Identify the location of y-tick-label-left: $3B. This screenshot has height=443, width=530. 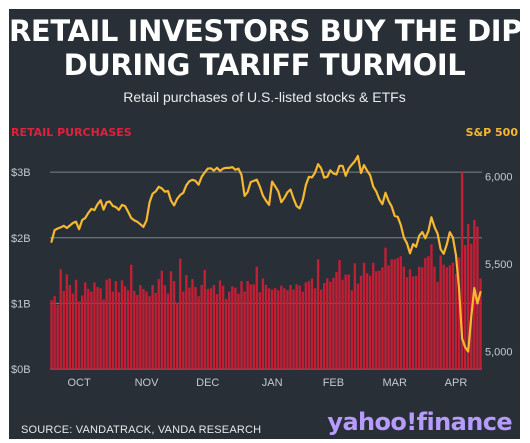
(21, 173).